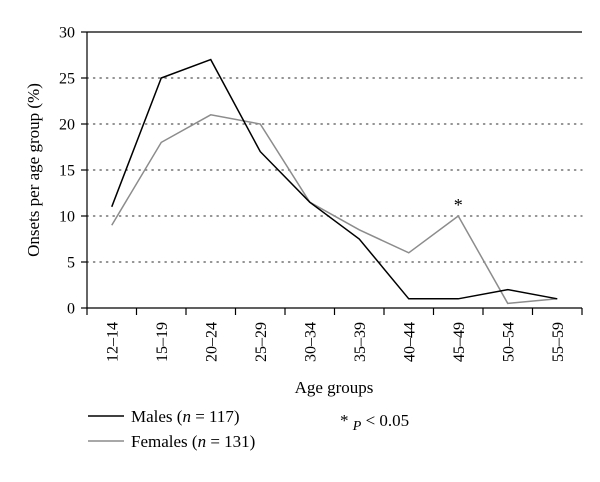 This screenshot has width=600, height=482. I want to click on y-tick-label: 20, so click(67, 125).